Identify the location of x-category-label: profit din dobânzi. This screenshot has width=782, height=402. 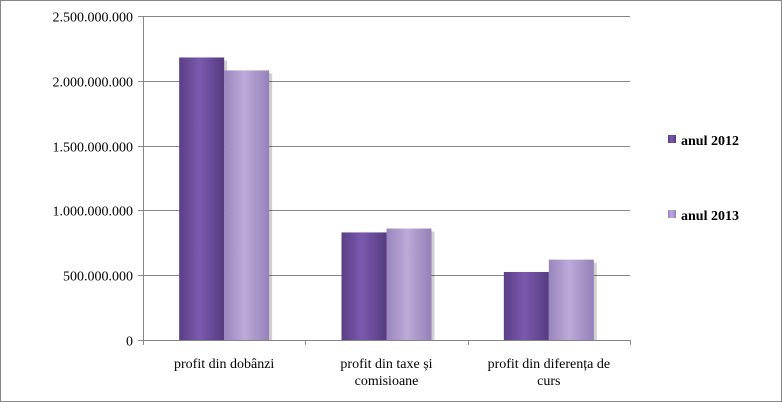
(224, 364).